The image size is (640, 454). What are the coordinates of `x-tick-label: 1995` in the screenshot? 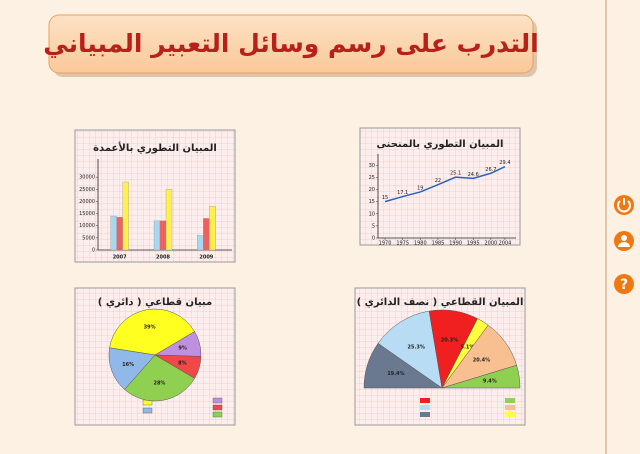 It's located at (473, 244).